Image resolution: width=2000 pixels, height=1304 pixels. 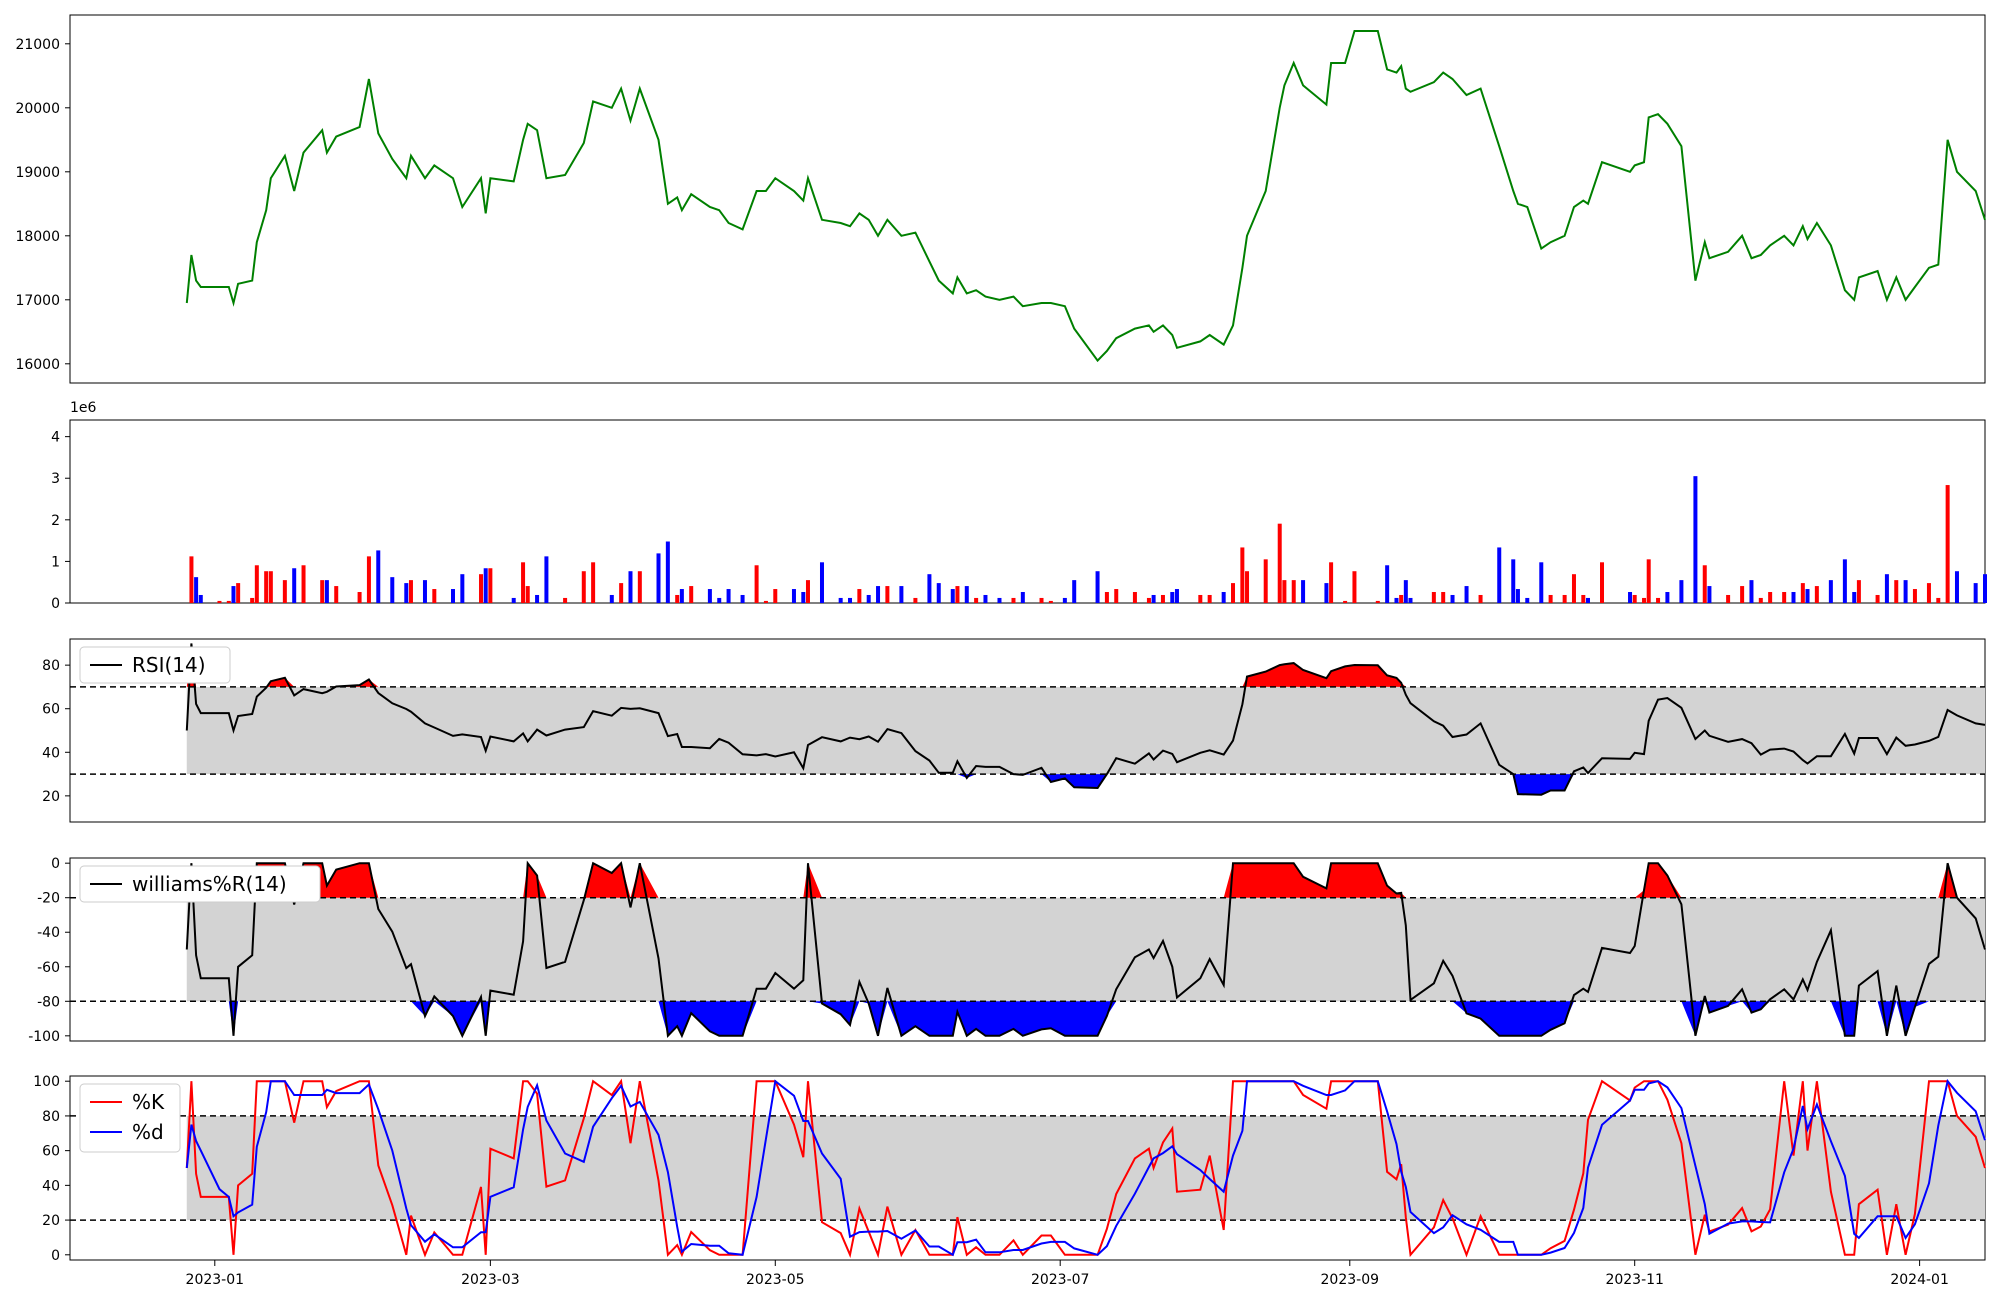 What do you see at coordinates (55, 864) in the screenshot?
I see `y-tick-label-will: 0` at bounding box center [55, 864].